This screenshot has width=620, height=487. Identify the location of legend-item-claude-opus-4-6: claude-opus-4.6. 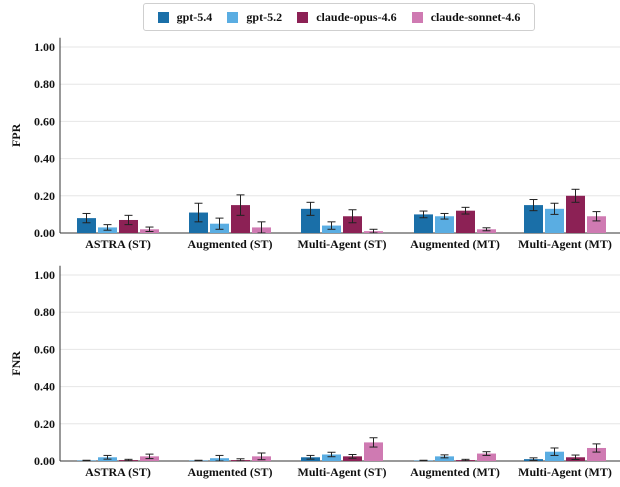
(347, 17).